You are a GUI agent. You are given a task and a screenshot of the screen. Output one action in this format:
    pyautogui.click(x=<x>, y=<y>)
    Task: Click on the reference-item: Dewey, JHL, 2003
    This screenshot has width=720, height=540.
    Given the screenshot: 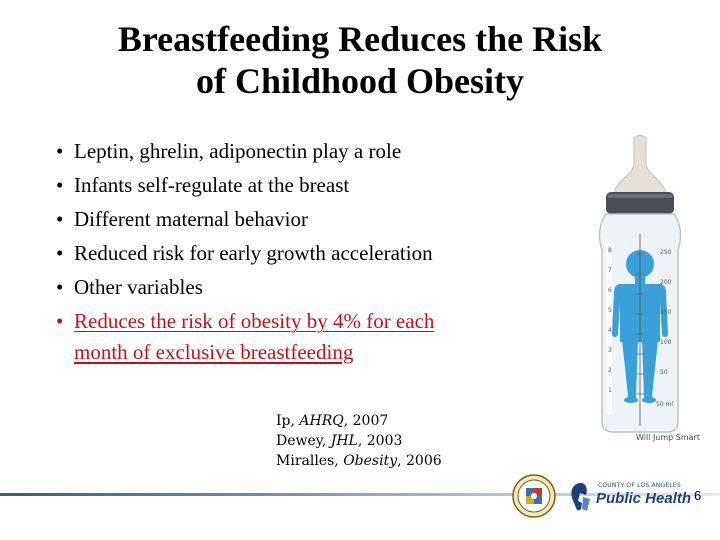 What is the action you would take?
    pyautogui.click(x=359, y=441)
    